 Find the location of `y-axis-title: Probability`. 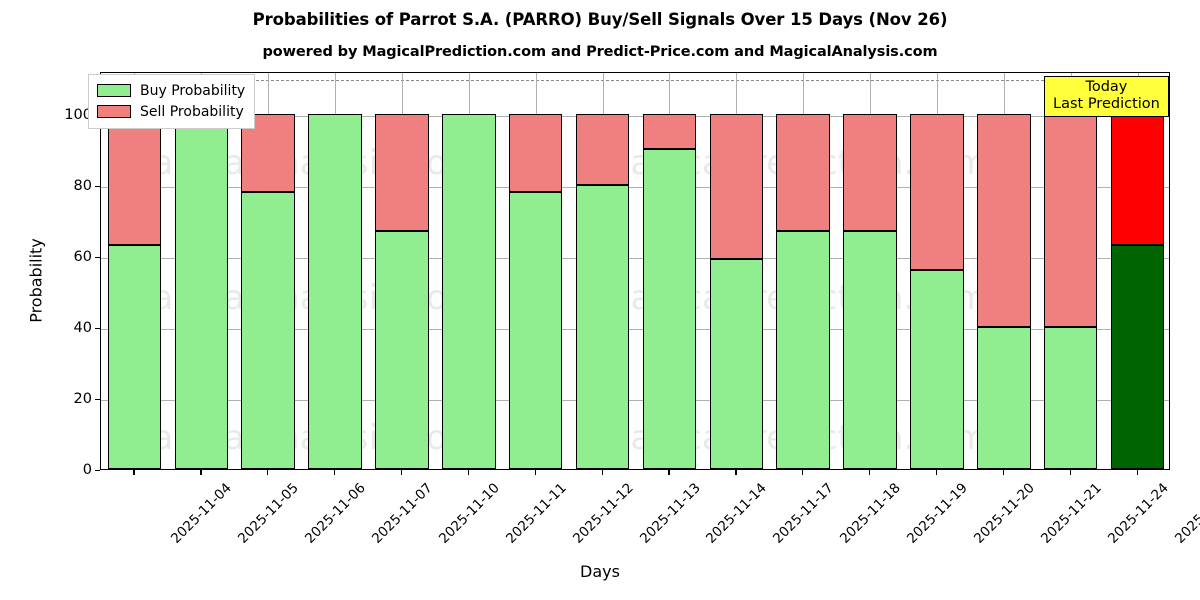

y-axis-title: Probability is located at coordinates (36, 280).